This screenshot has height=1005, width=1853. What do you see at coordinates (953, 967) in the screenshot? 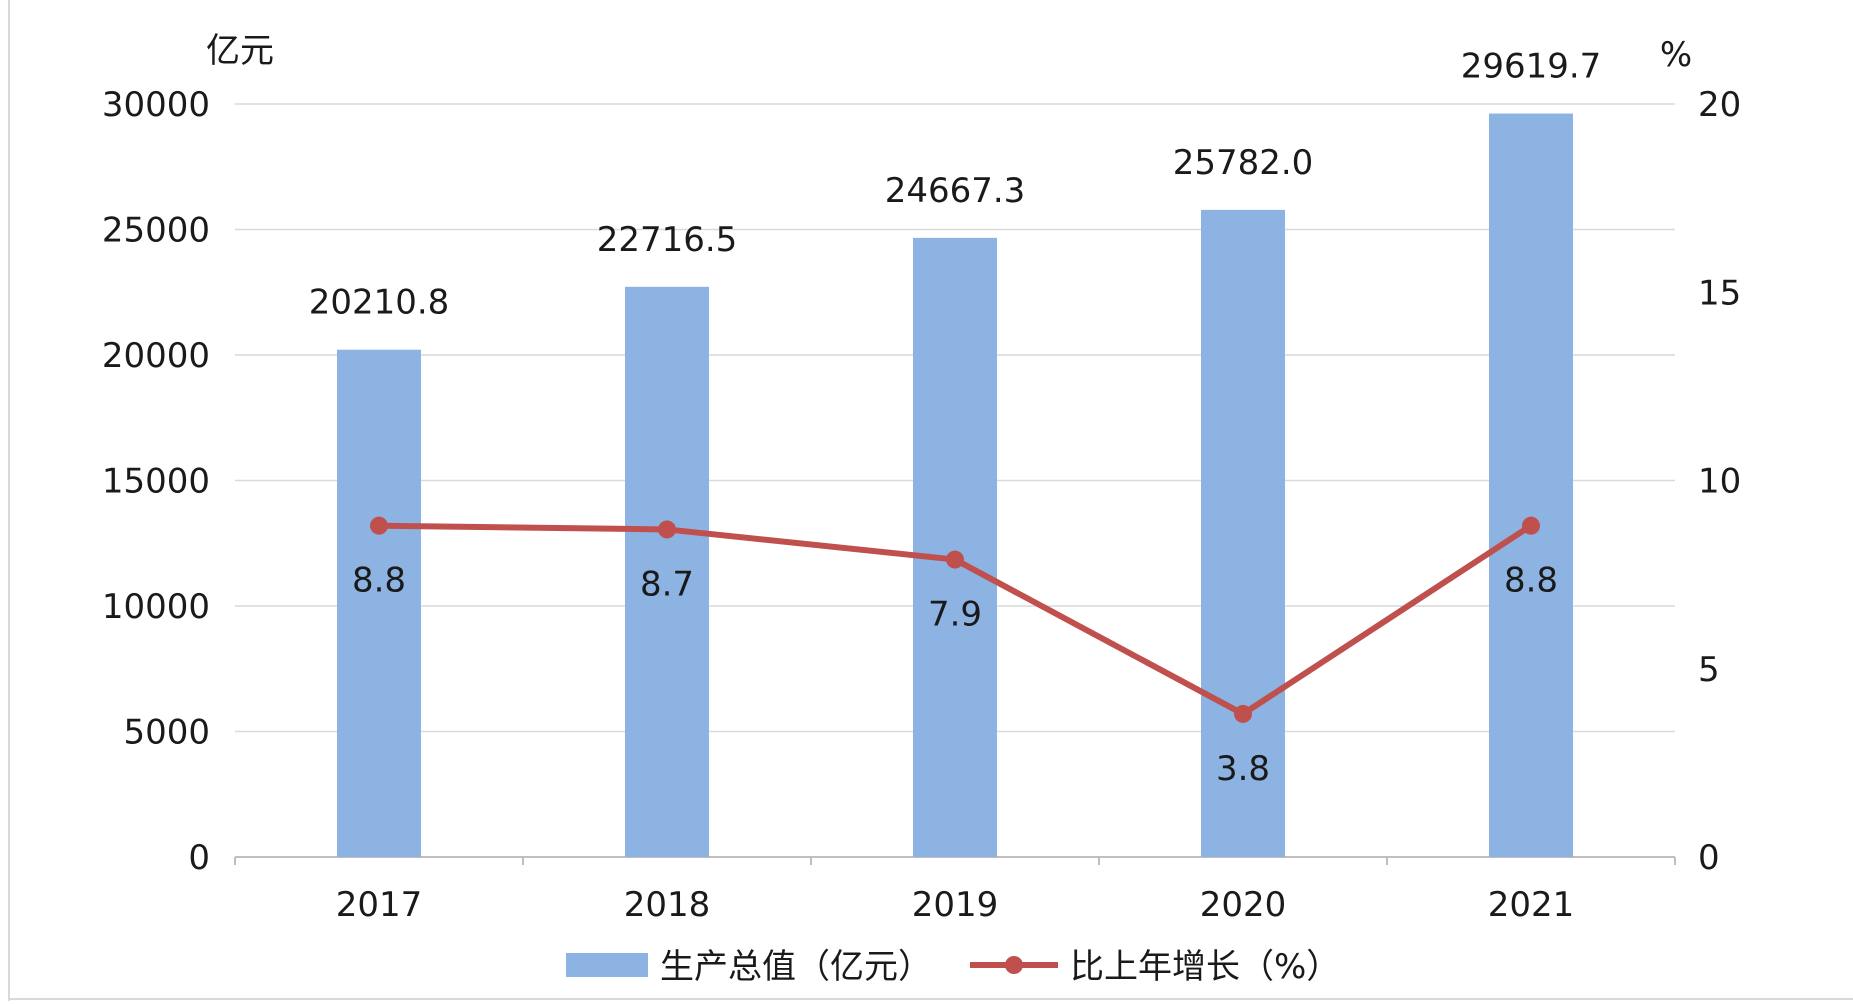
I see `legend: 生产总值（亿元） 比上年增长（%）` at bounding box center [953, 967].